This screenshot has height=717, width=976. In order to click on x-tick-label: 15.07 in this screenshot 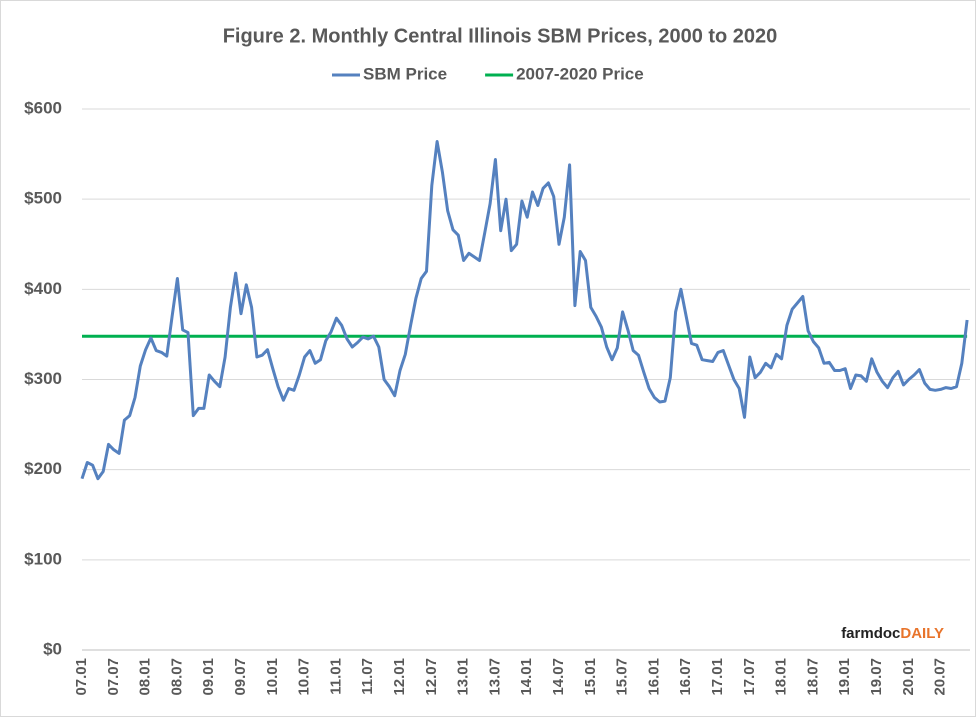, I will do `click(622, 677)`.